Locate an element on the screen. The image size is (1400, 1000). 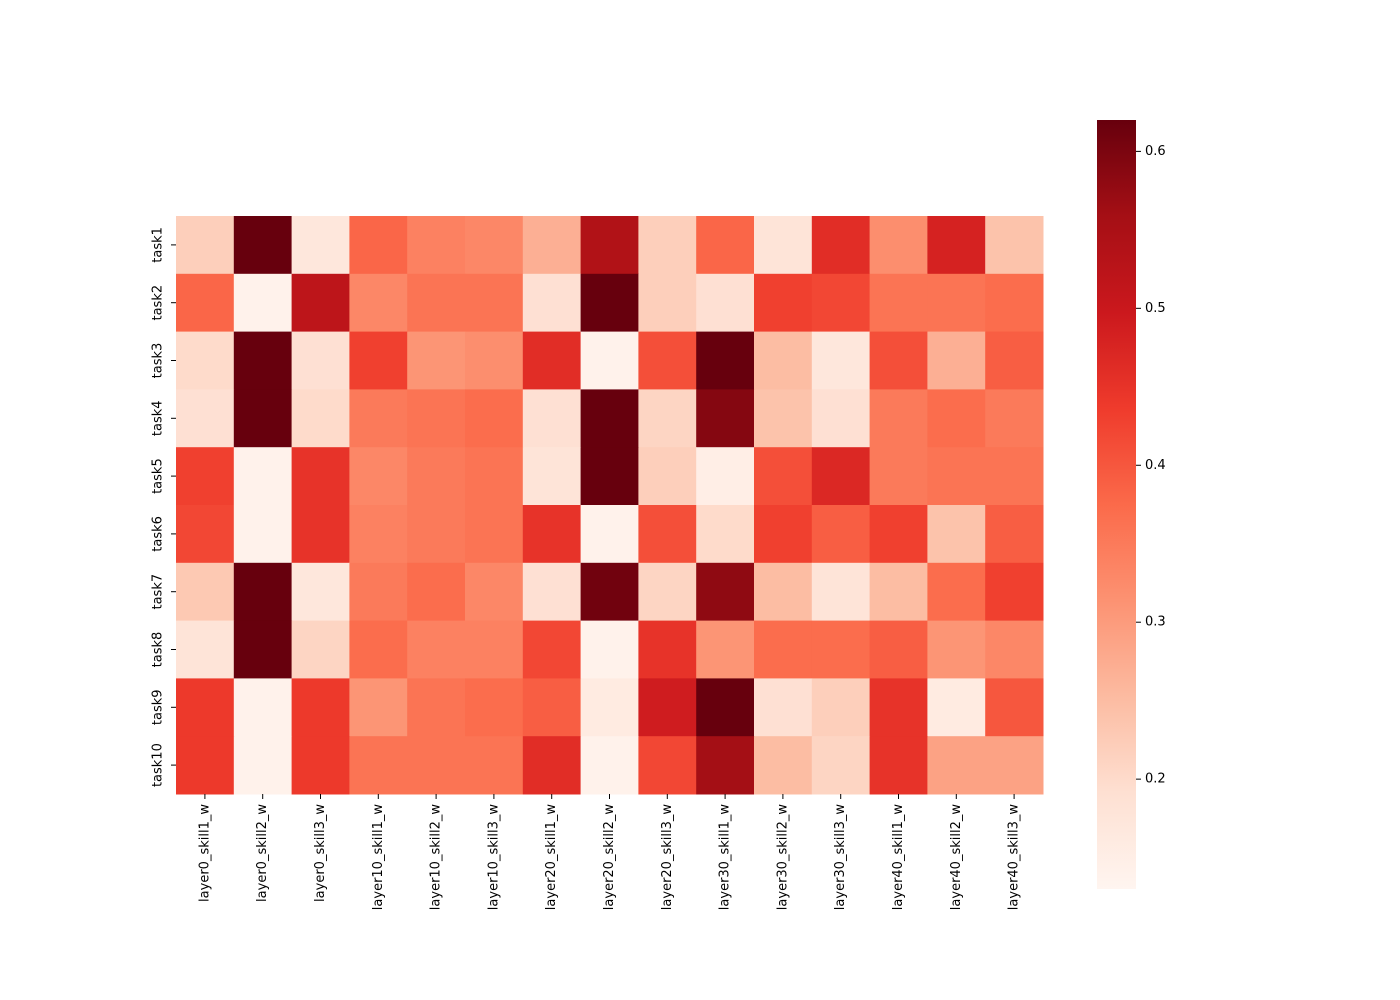
y-tick-label: task6 is located at coordinates (158, 534).